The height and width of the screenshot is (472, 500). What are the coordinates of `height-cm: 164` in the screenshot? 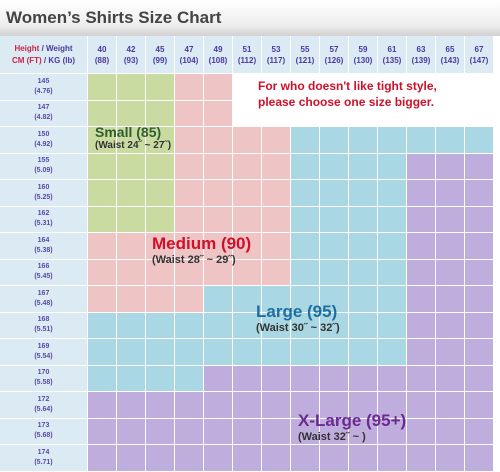 It's located at (43, 240).